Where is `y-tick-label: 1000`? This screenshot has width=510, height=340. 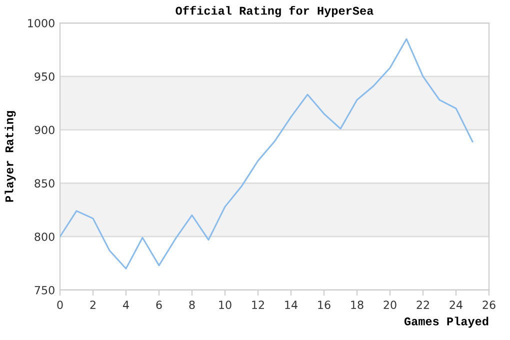 y-tick-label: 1000 is located at coordinates (41, 23).